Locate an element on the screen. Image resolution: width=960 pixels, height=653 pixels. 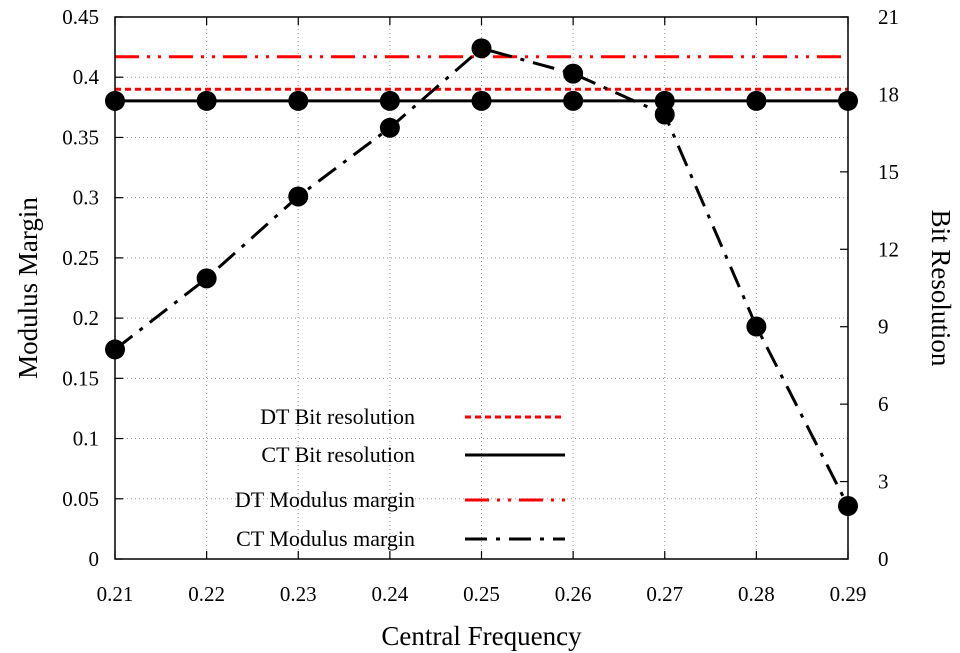
y2-tick-label: 9 is located at coordinates (883, 327).